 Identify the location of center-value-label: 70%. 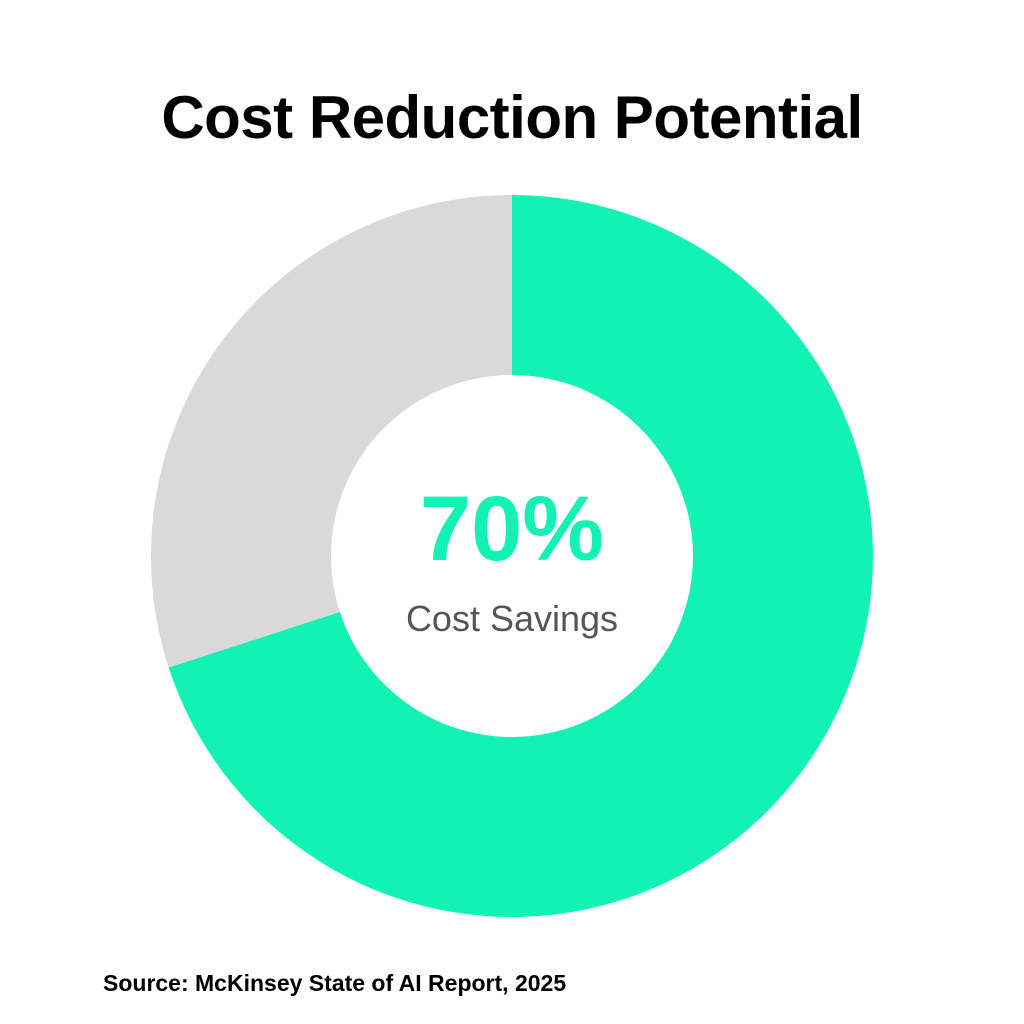
(512, 529).